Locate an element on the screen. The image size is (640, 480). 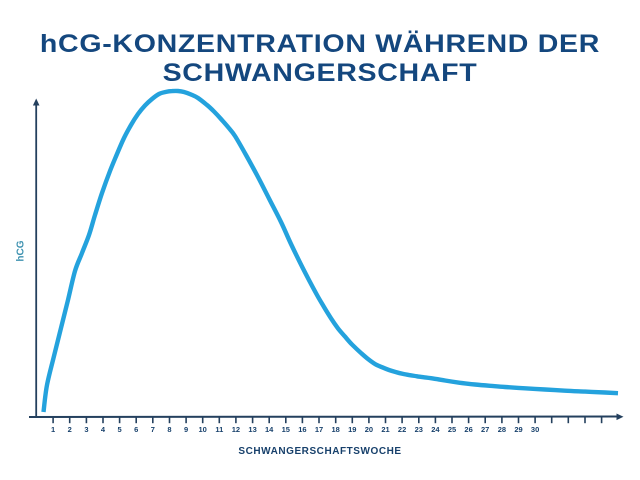
svg-text: 30 is located at coordinates (535, 429).